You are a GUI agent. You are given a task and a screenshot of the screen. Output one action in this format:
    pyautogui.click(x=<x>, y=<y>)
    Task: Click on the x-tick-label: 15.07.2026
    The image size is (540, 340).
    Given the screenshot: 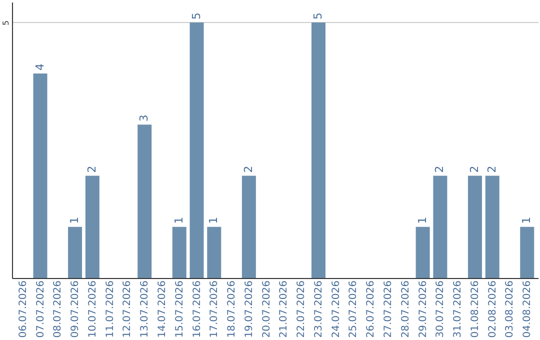 What is the action you would take?
    pyautogui.click(x=180, y=309)
    